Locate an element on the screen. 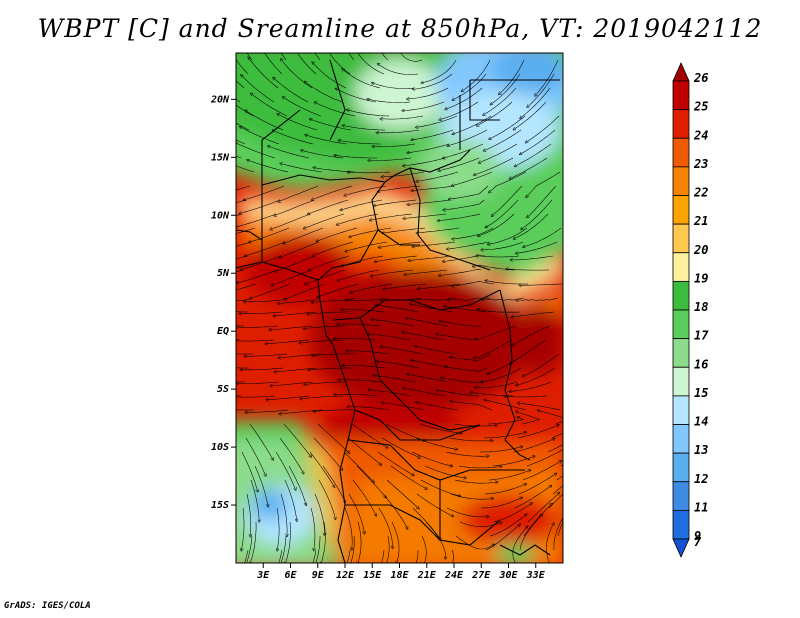 The image size is (800, 618). colorbar-label: 24 is located at coordinates (700, 135).